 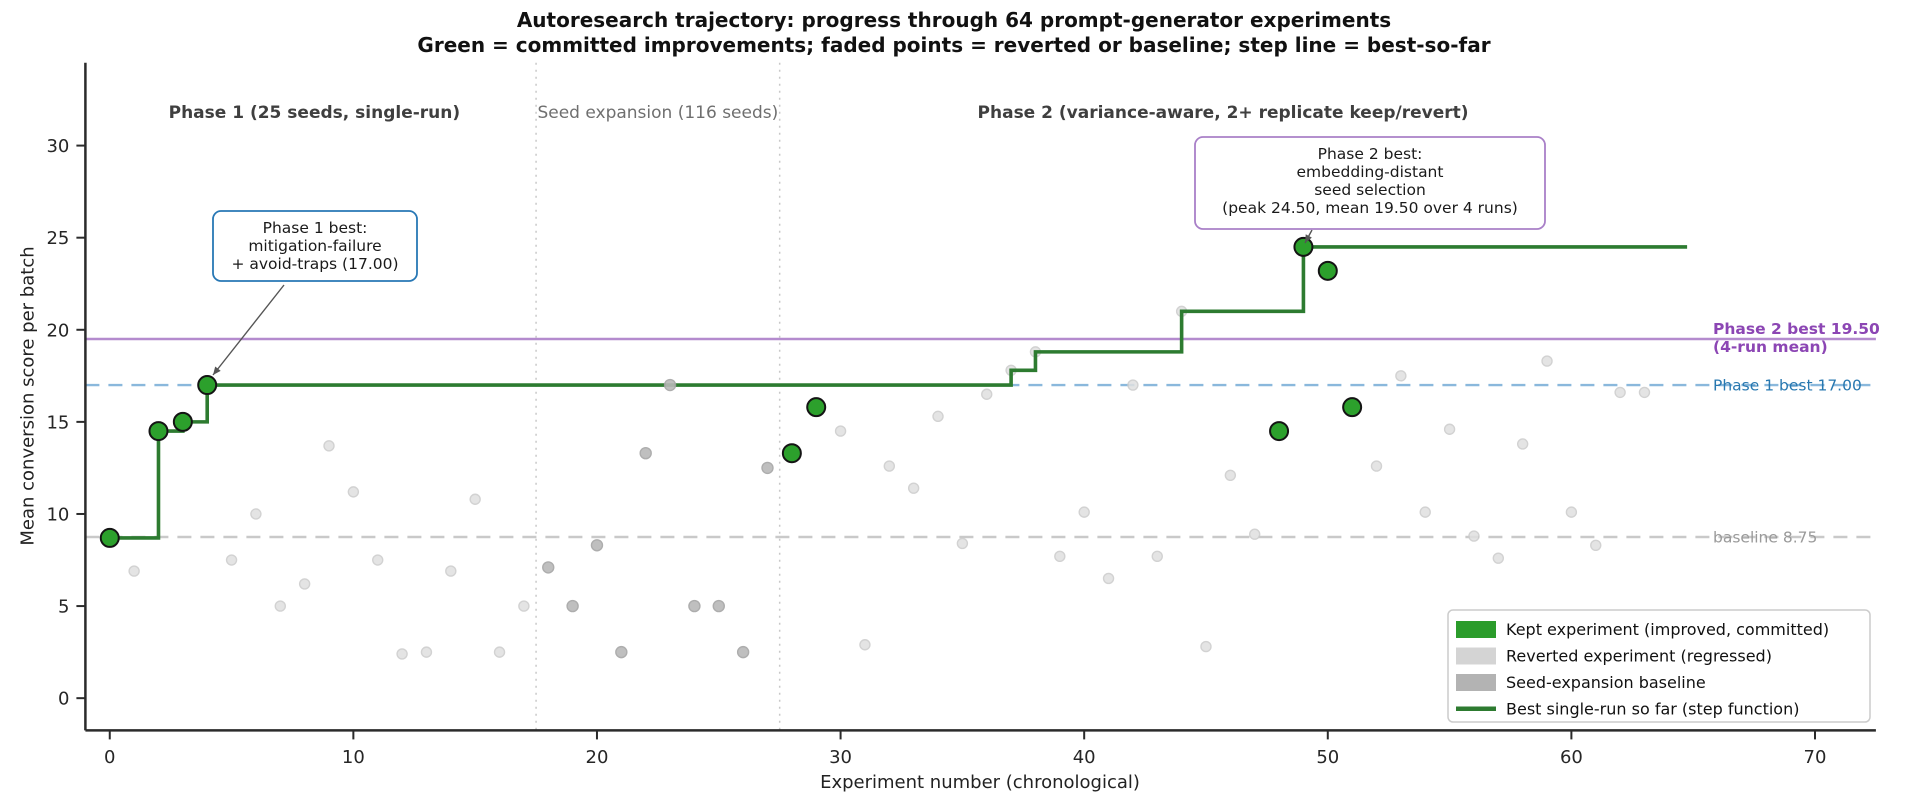 What do you see at coordinates (57, 238) in the screenshot?
I see `y-tick-label: 25` at bounding box center [57, 238].